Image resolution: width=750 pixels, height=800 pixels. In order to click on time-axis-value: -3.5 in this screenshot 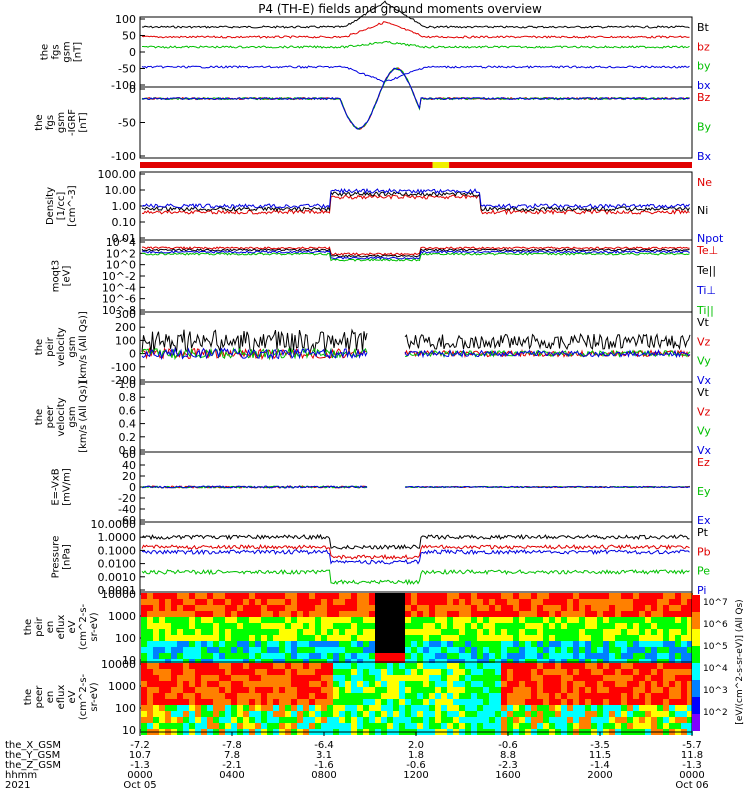, I will do `click(600, 745)`.